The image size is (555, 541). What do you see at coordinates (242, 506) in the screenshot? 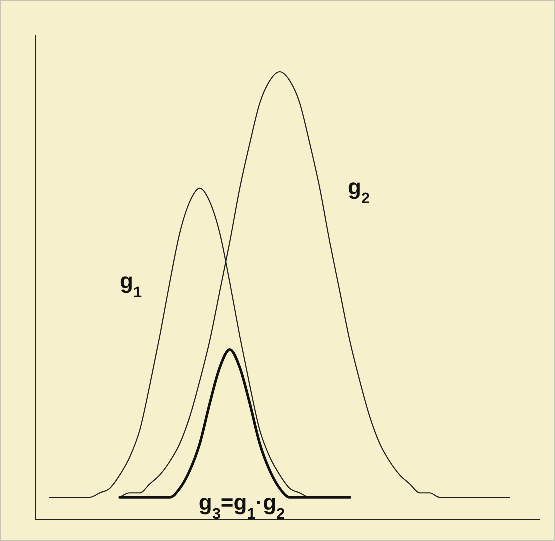
I see `series-label: g$_{3}$=g$_{1}$·g$_{2}$` at bounding box center [242, 506].